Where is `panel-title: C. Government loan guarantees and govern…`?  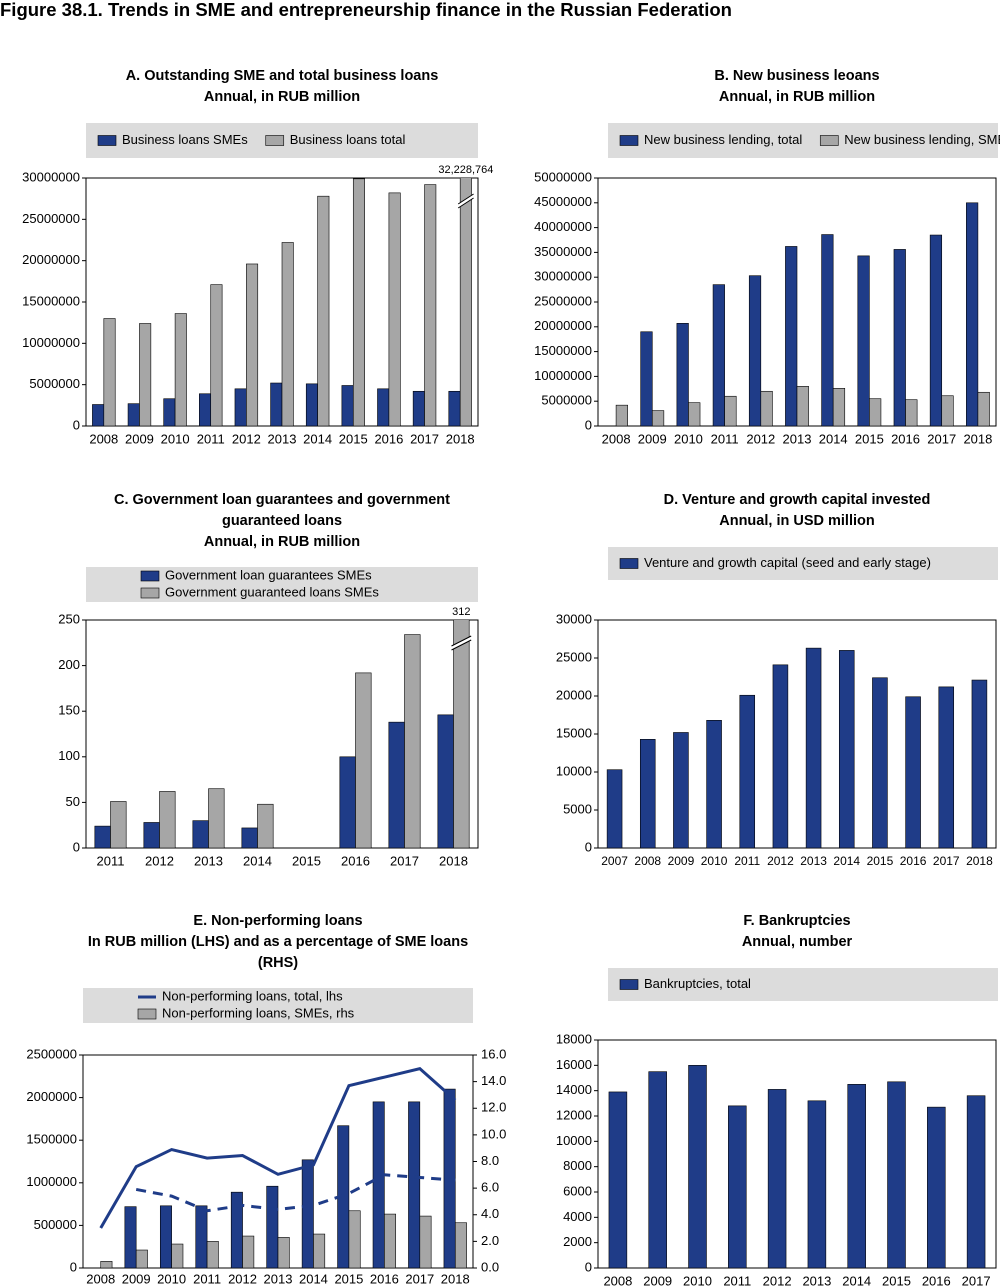
panel-title: C. Government loan guarantees and govern… is located at coordinates (282, 500).